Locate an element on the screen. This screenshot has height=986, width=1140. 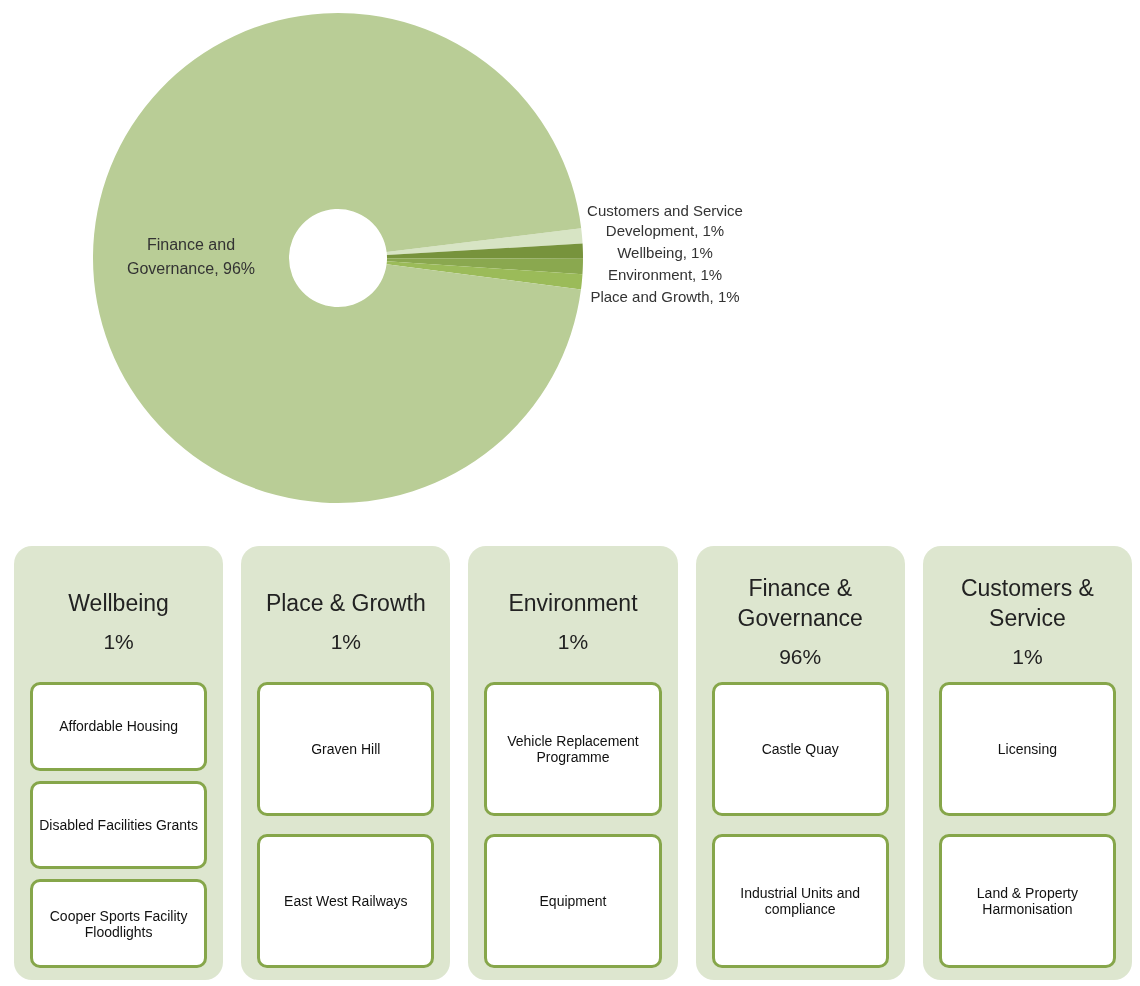
text: Vehicle Replacement Programme is located at coordinates (573, 749).